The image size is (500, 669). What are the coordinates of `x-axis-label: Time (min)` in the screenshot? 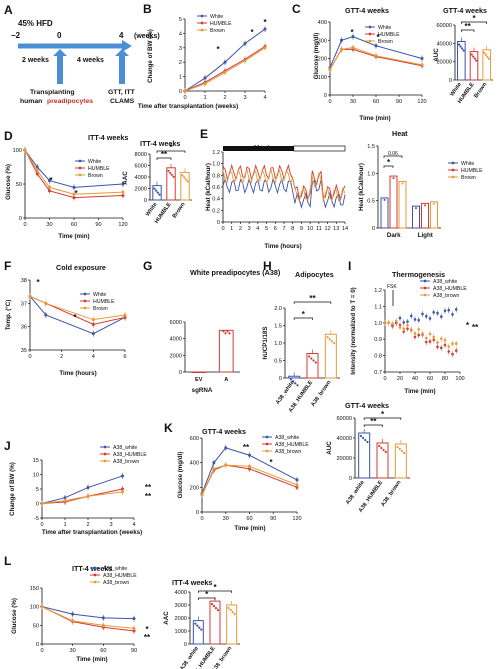 It's located at (249, 528).